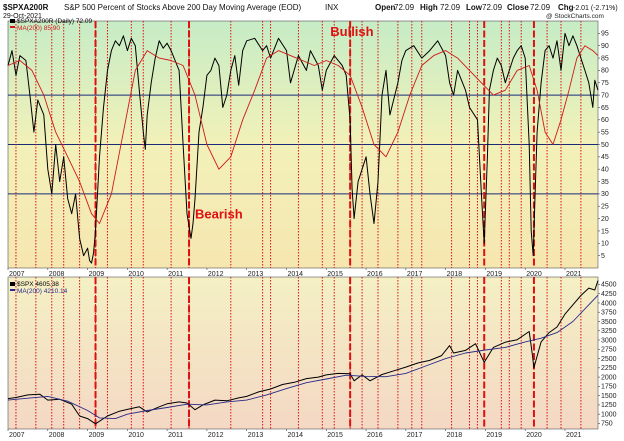 The width and height of the screenshot is (624, 441). Describe the element at coordinates (26, 7) in the screenshot. I see `symbol-label: $SPXA200R` at that location.